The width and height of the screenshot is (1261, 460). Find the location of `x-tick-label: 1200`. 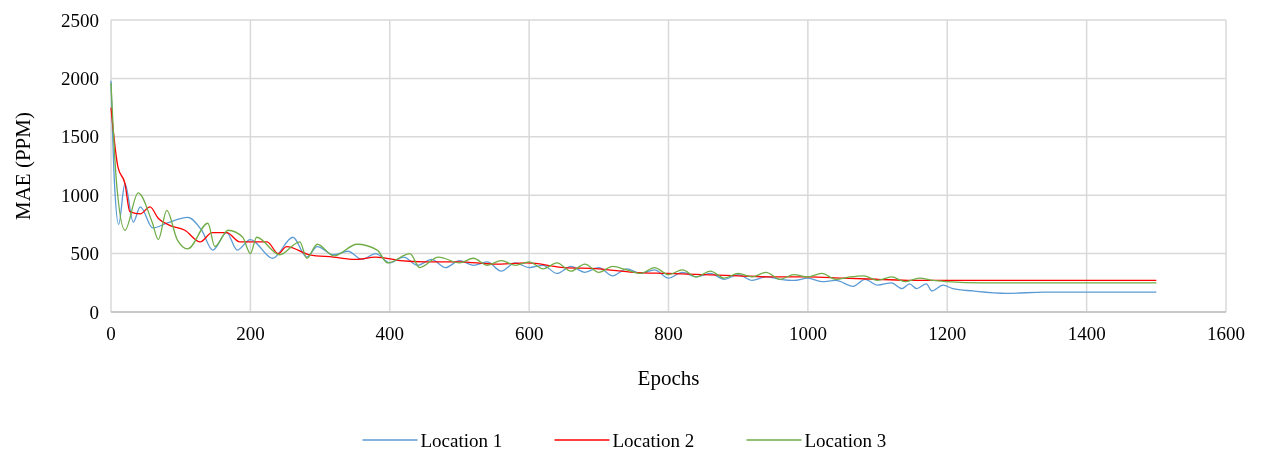

x-tick-label: 1200 is located at coordinates (947, 333).